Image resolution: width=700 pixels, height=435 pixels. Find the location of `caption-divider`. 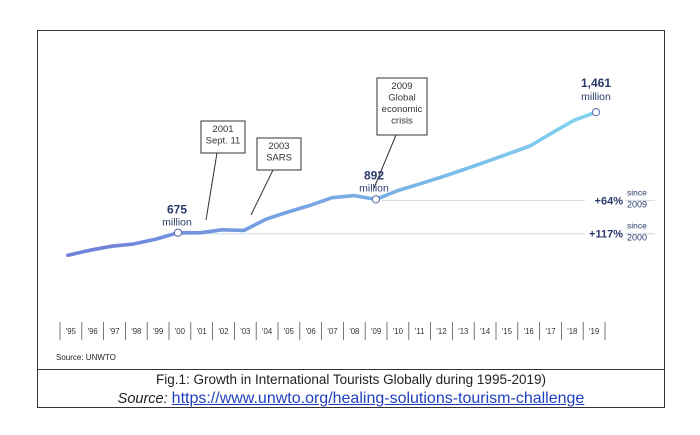

caption-divider is located at coordinates (351, 369).